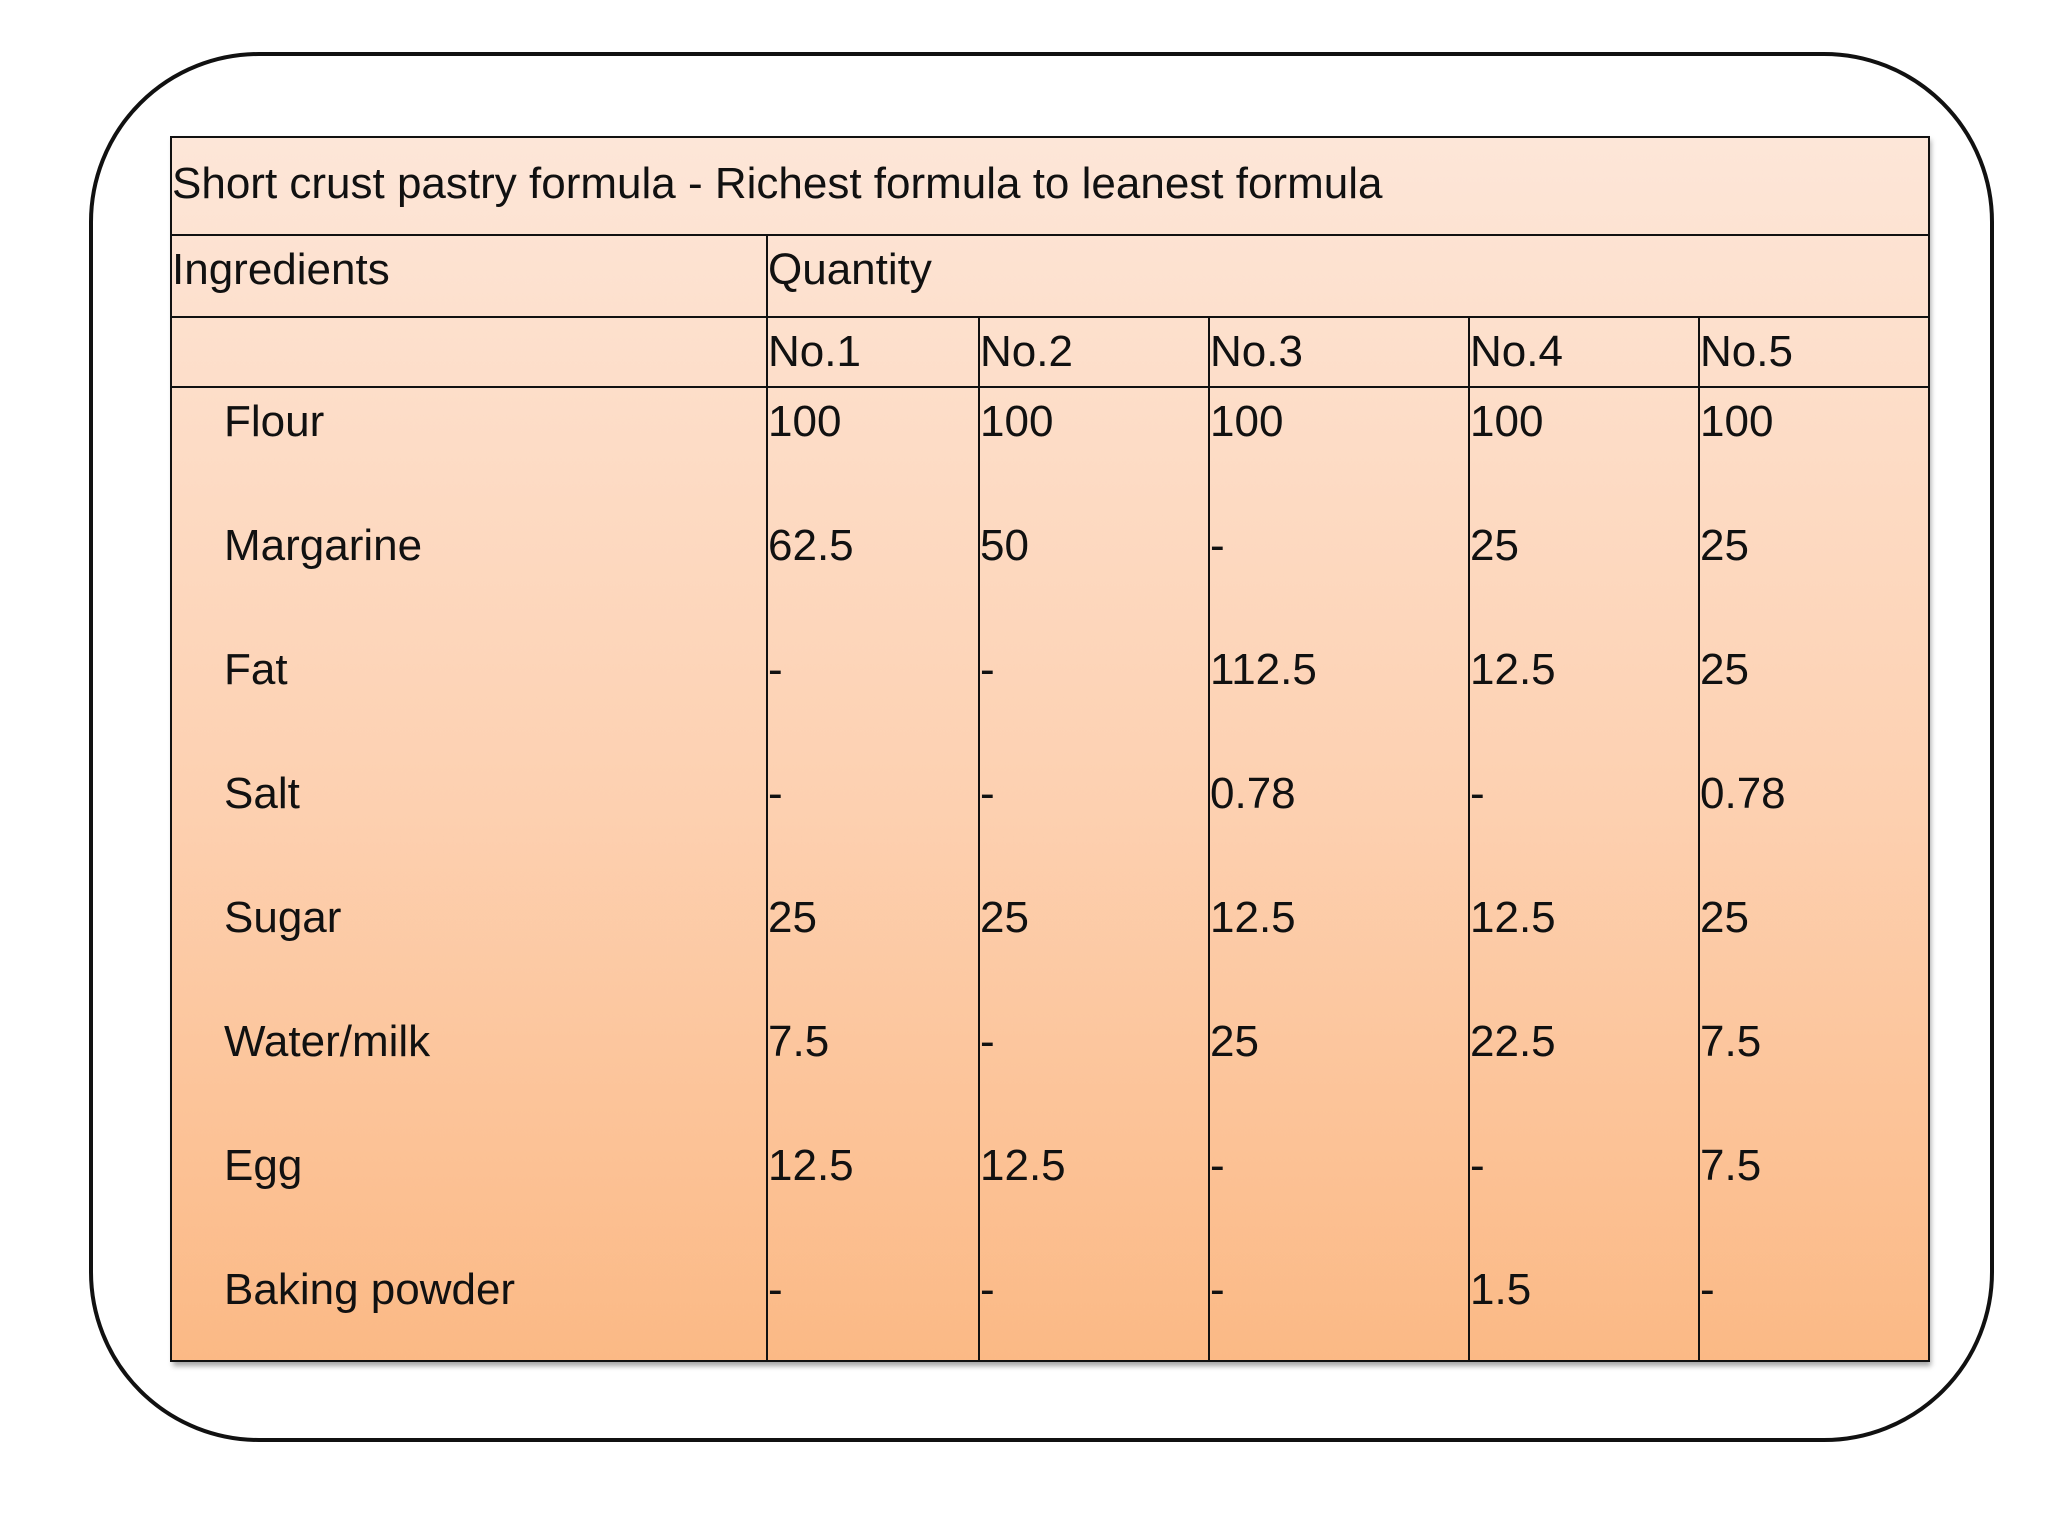 This screenshot has width=2048, height=1536. I want to click on ingredient-label: Margarine, so click(323, 545).